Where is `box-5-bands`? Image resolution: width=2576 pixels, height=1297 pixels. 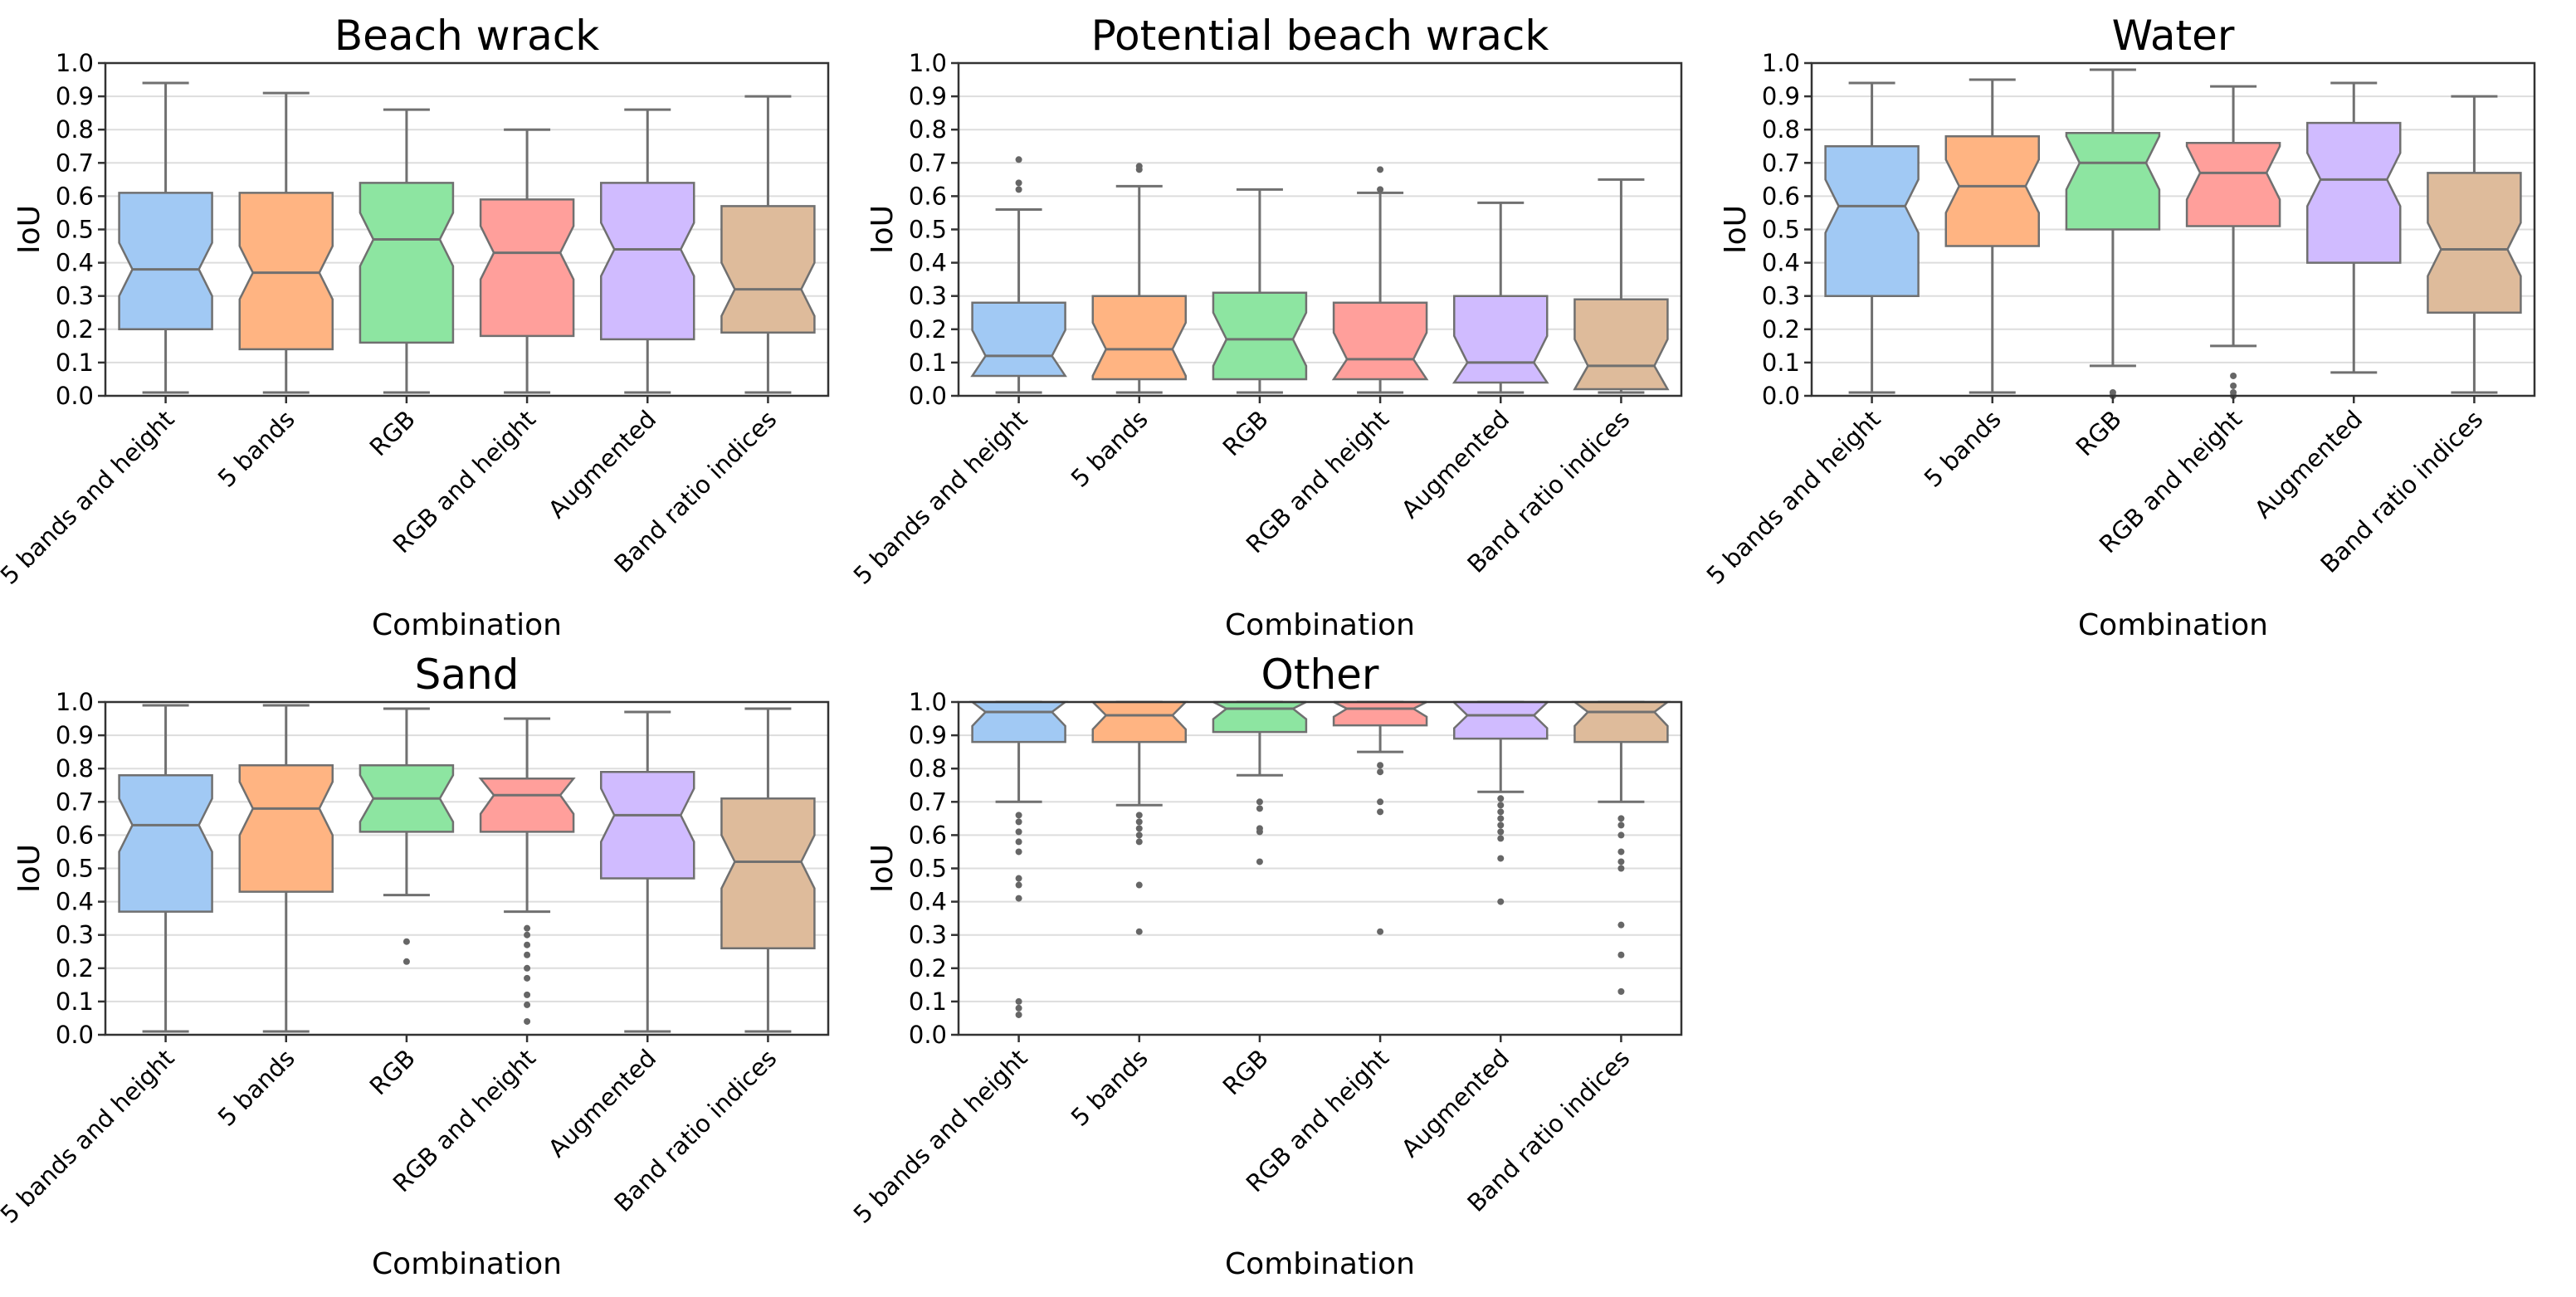 box-5-bands is located at coordinates (286, 243).